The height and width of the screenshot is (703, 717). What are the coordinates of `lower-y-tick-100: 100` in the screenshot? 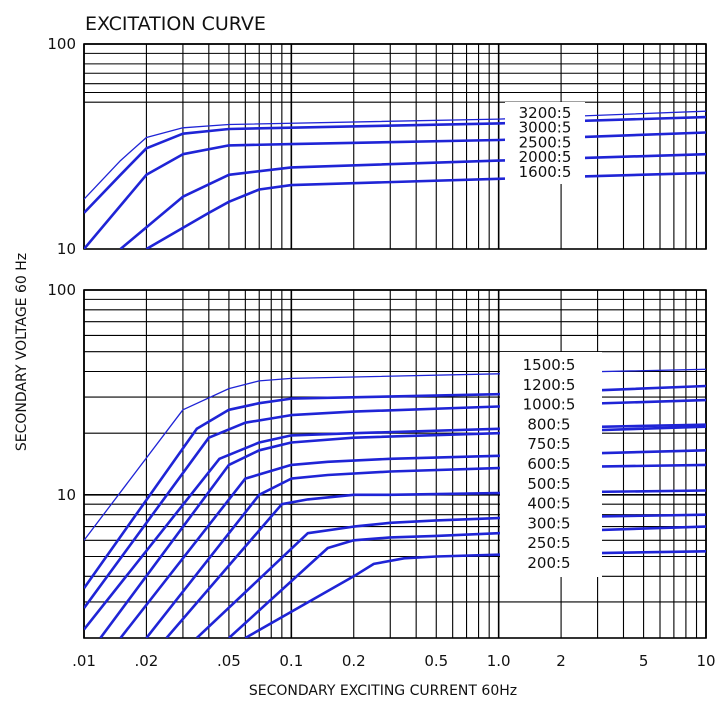 It's located at (61, 290).